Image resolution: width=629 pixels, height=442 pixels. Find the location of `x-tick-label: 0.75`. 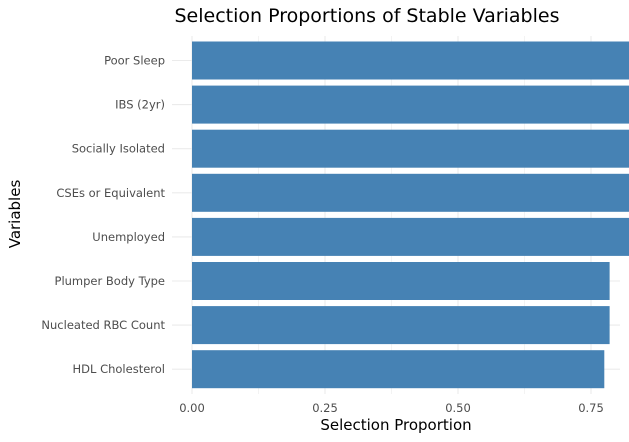

x-tick-label: 0.75 is located at coordinates (591, 408).